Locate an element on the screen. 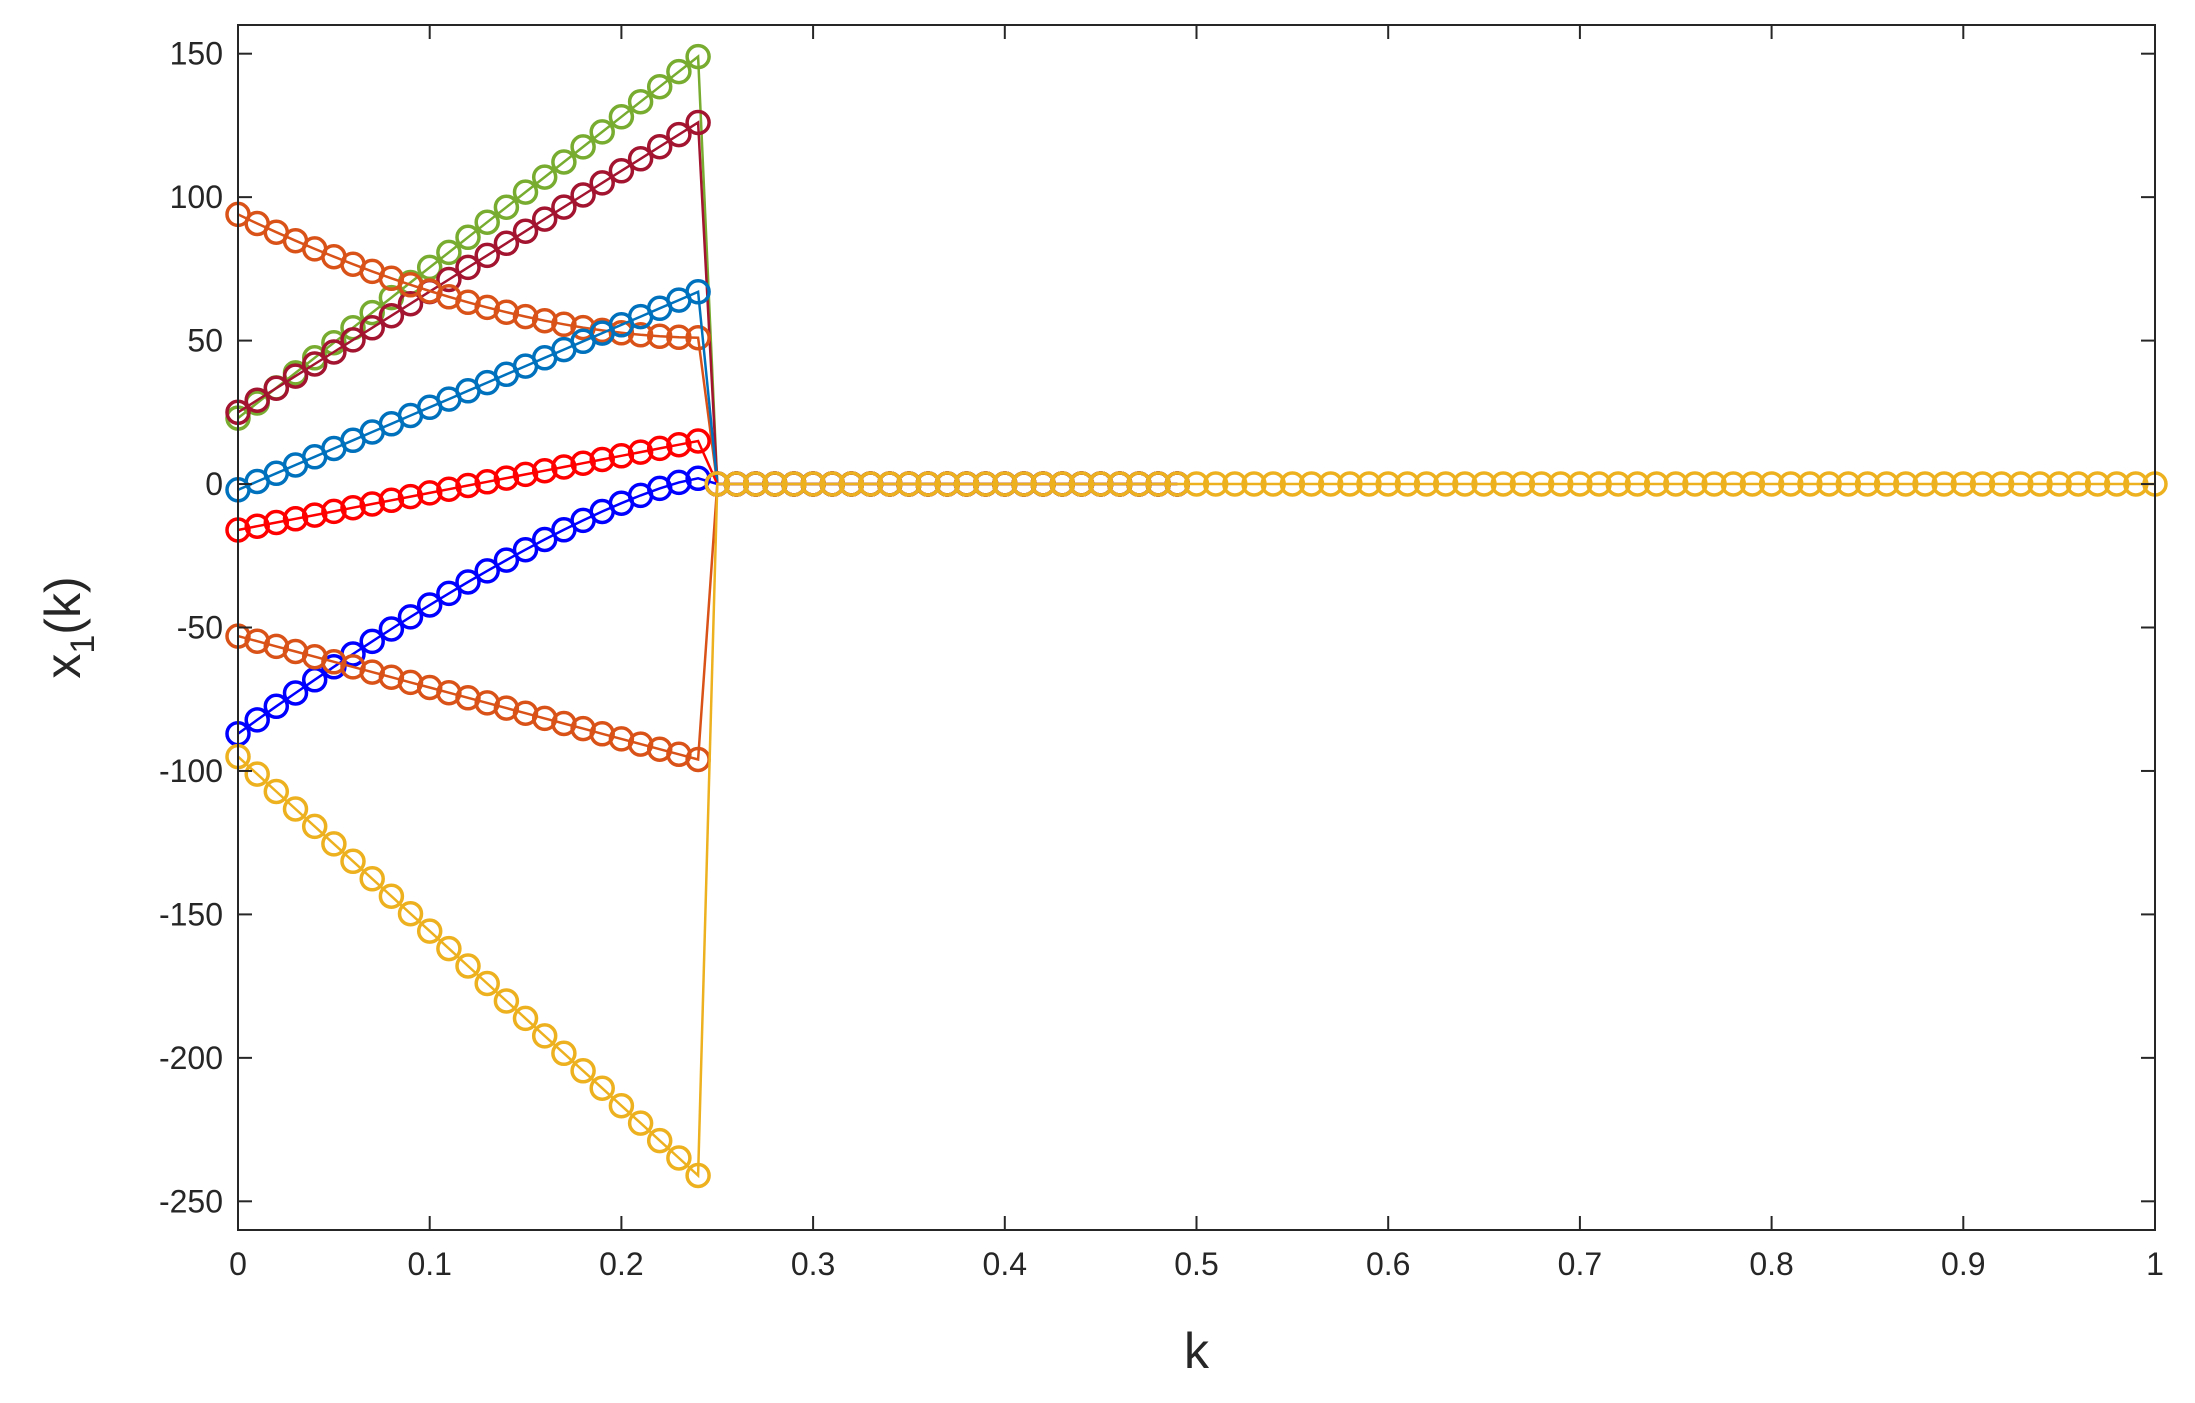 The image size is (2195, 1403). x-tick-label: 0.6 is located at coordinates (1388, 1264).